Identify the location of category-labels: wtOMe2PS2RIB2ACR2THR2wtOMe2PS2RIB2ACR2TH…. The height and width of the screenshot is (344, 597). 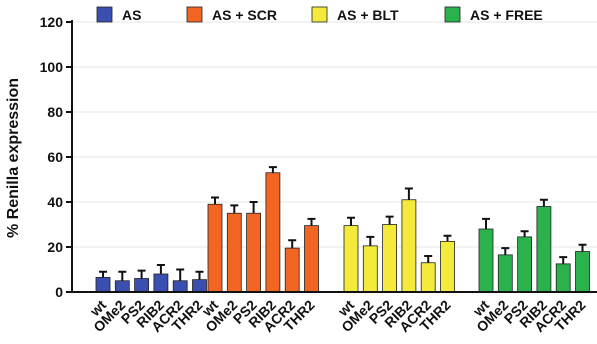
(337, 316).